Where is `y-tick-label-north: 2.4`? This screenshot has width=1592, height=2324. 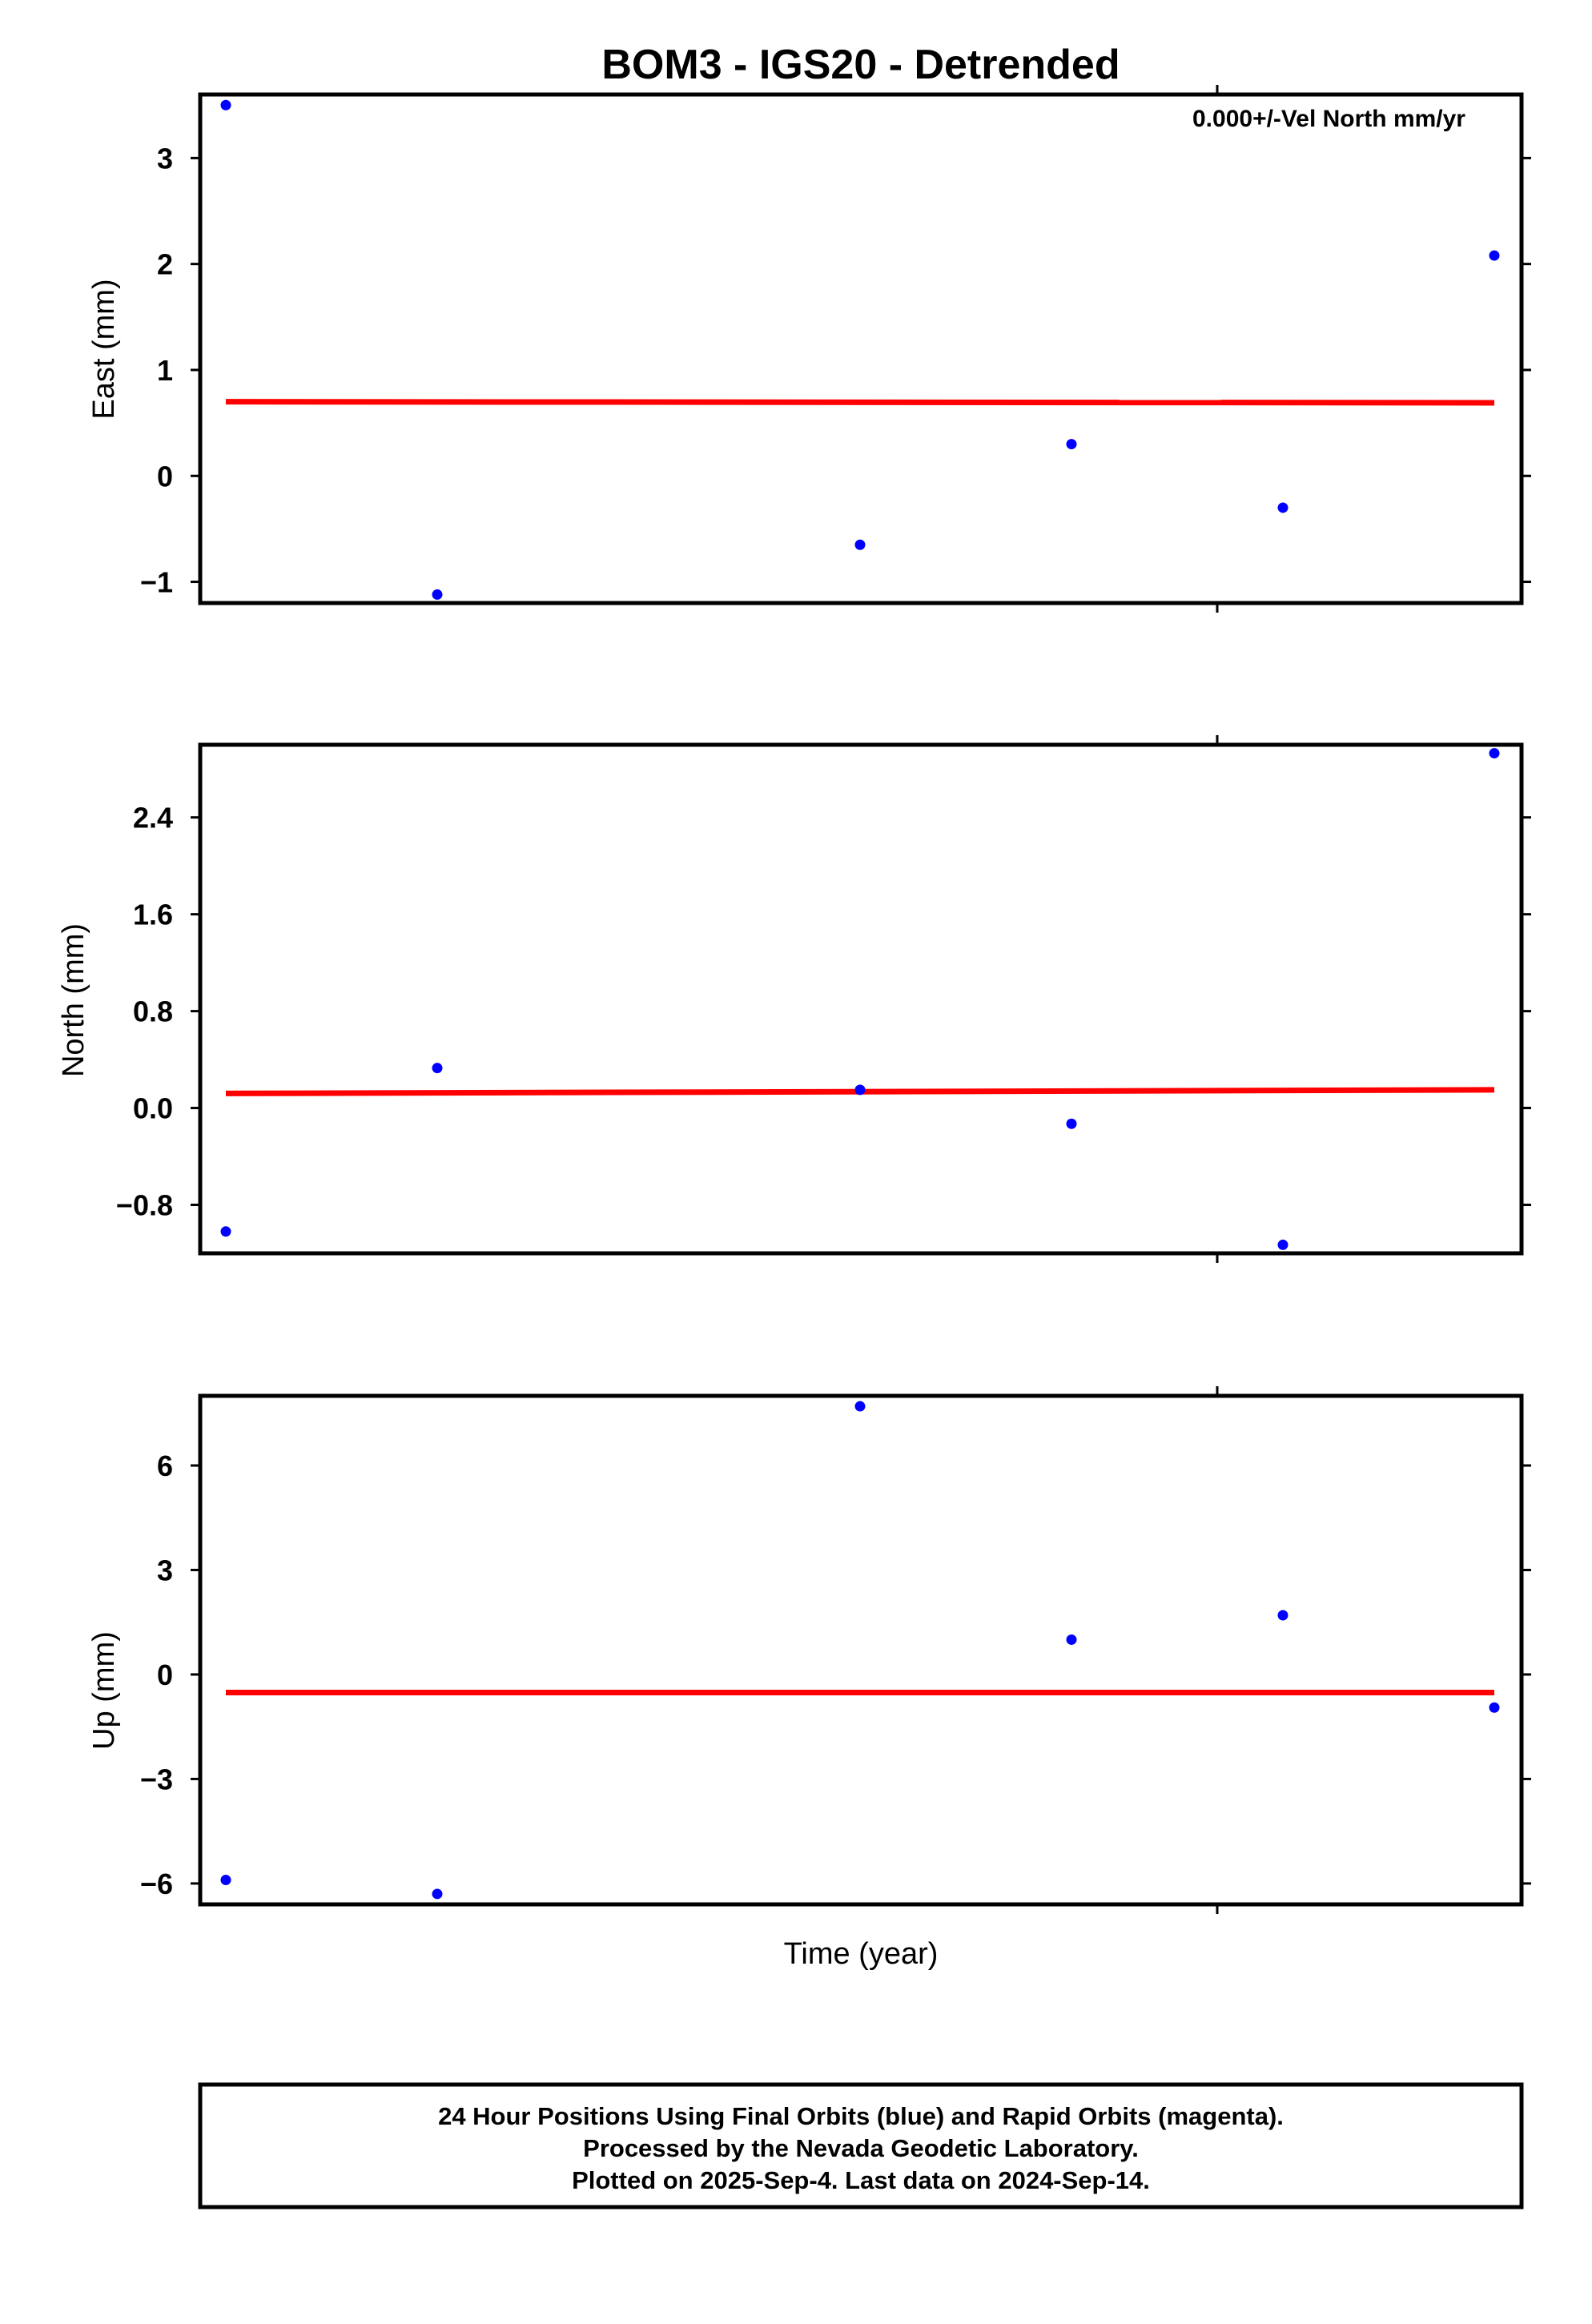
y-tick-label-north: 2.4 is located at coordinates (153, 818).